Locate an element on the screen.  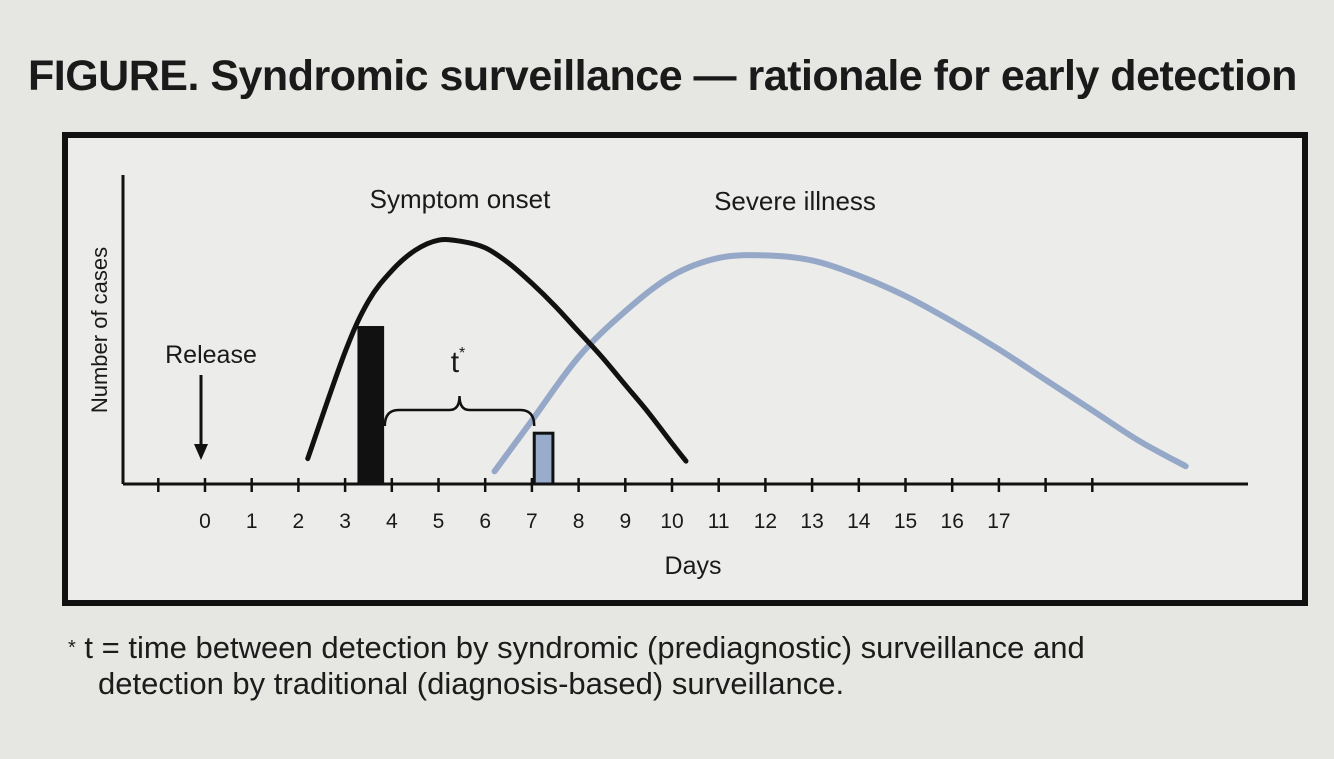
x-tick-label: 6 is located at coordinates (485, 521).